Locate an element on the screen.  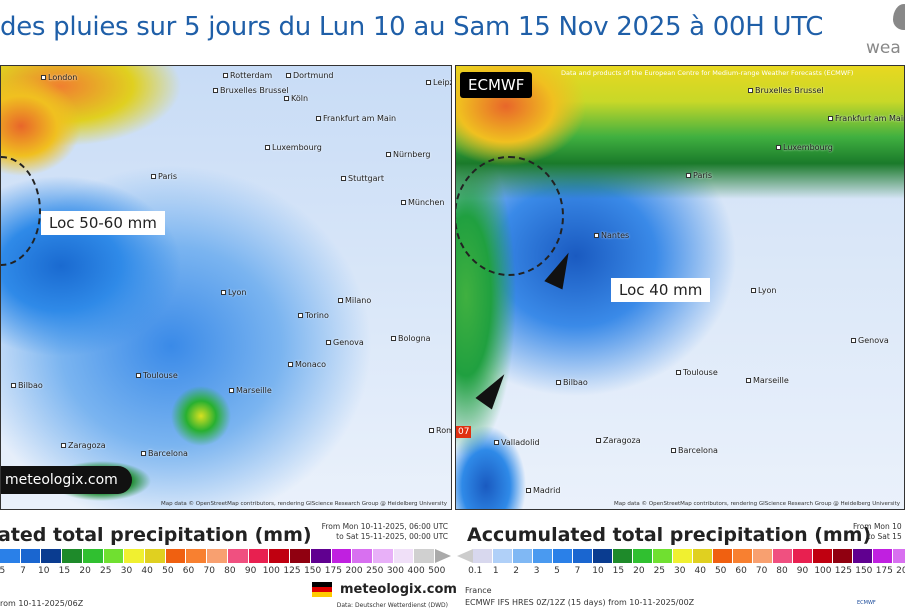
scale-tick: 40 is located at coordinates (700, 571).